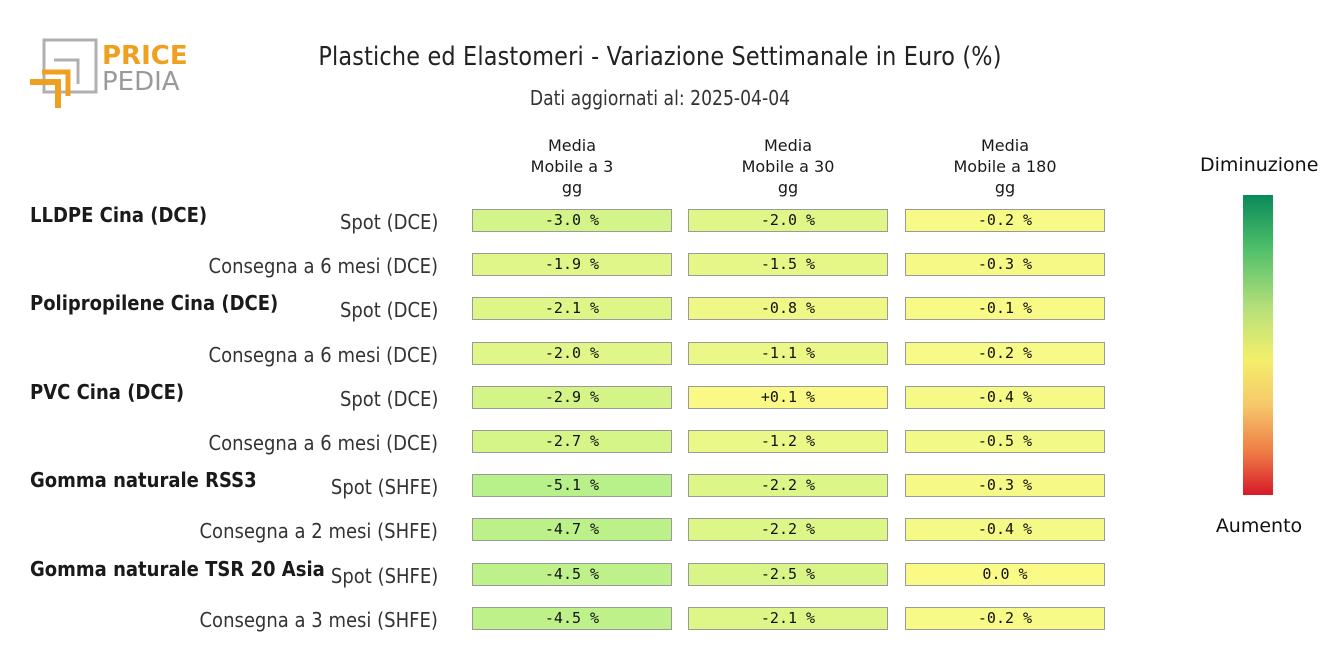  I want to click on group-label: PVC Cina (DCE), so click(107, 392).